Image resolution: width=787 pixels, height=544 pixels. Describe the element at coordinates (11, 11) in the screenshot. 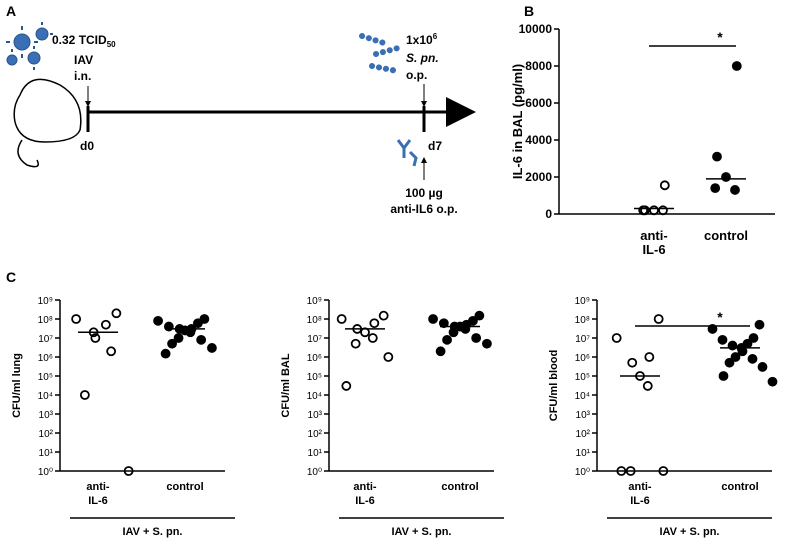

I see `panel-label: A` at that location.